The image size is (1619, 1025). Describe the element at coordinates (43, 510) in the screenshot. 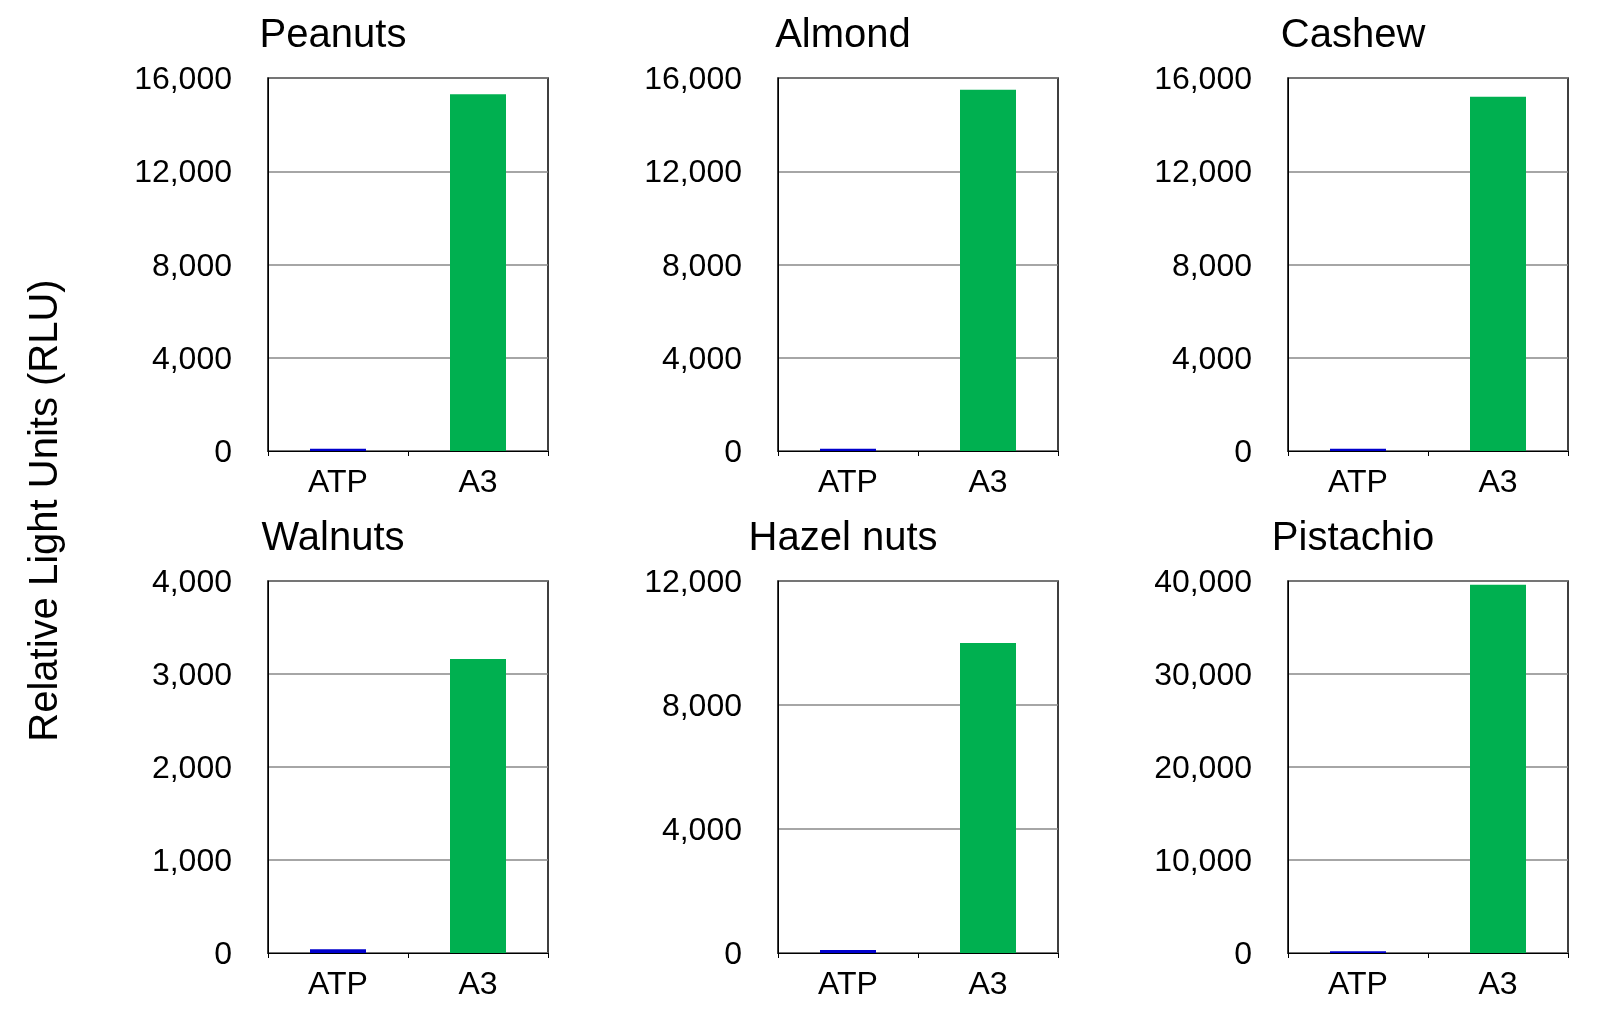

I see `y-axis-title: Relative Light Units (RLU)` at that location.